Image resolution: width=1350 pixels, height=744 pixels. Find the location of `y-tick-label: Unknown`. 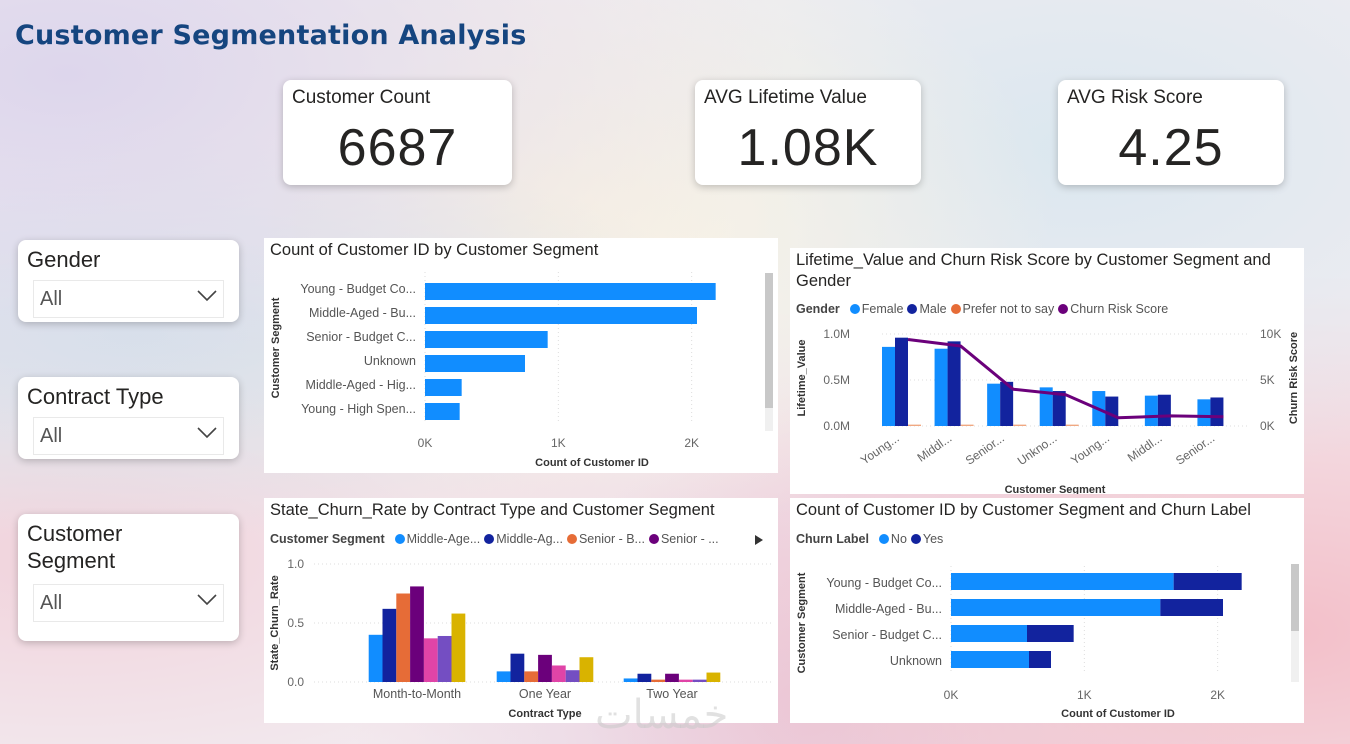

y-tick-label: Unknown is located at coordinates (916, 661).